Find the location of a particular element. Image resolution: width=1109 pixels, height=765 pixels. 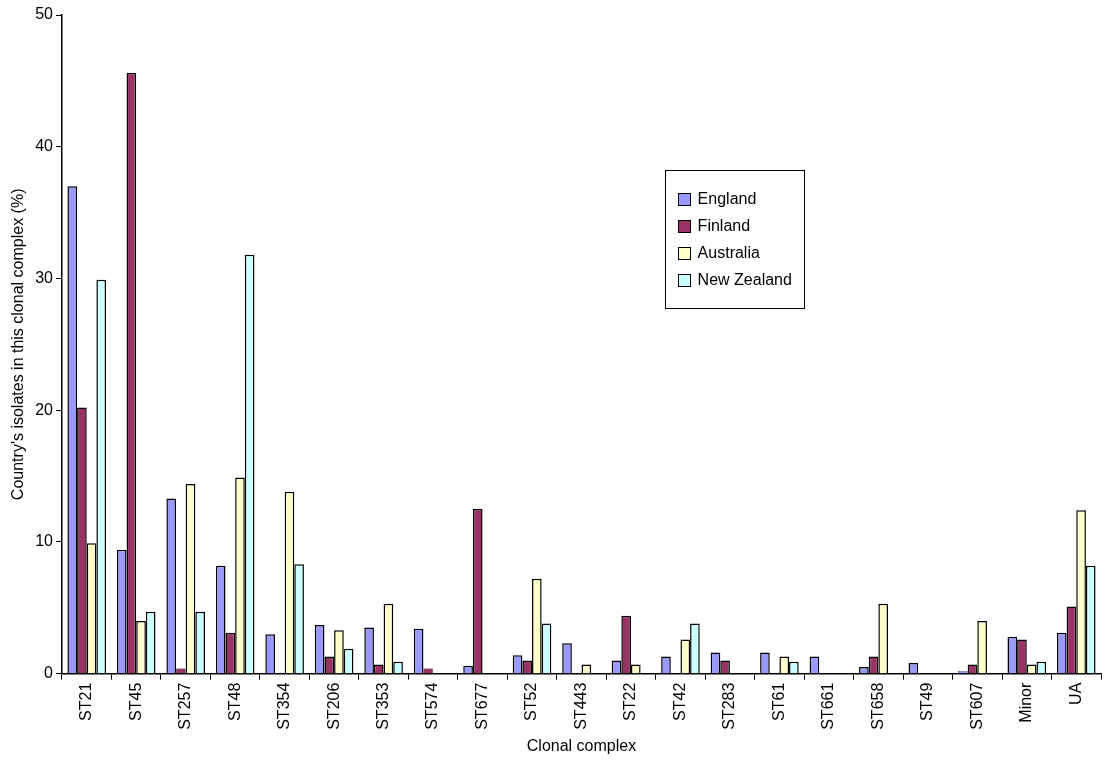

legend-label: England is located at coordinates (727, 199).